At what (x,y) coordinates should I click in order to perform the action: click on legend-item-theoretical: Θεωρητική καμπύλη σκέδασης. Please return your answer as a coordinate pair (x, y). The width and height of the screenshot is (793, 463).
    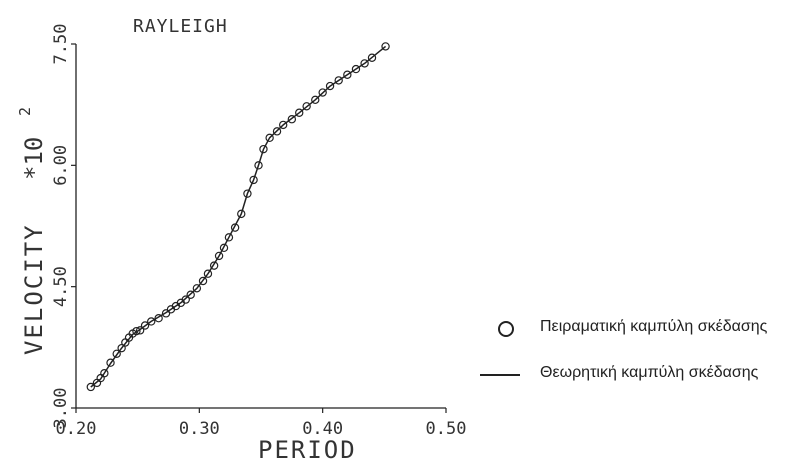
    Looking at the image, I should click on (635, 376).